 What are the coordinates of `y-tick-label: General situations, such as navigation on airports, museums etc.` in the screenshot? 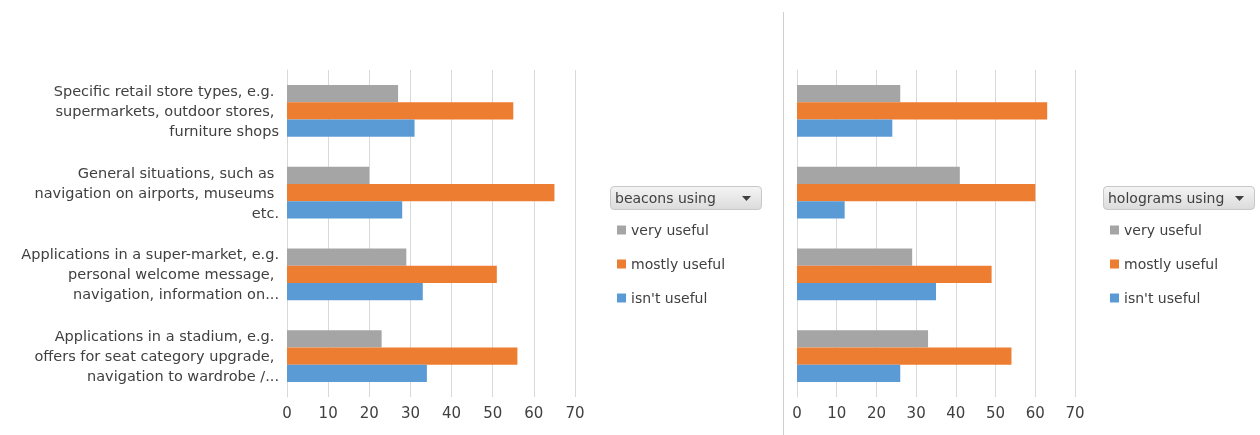 It's located at (156, 192).